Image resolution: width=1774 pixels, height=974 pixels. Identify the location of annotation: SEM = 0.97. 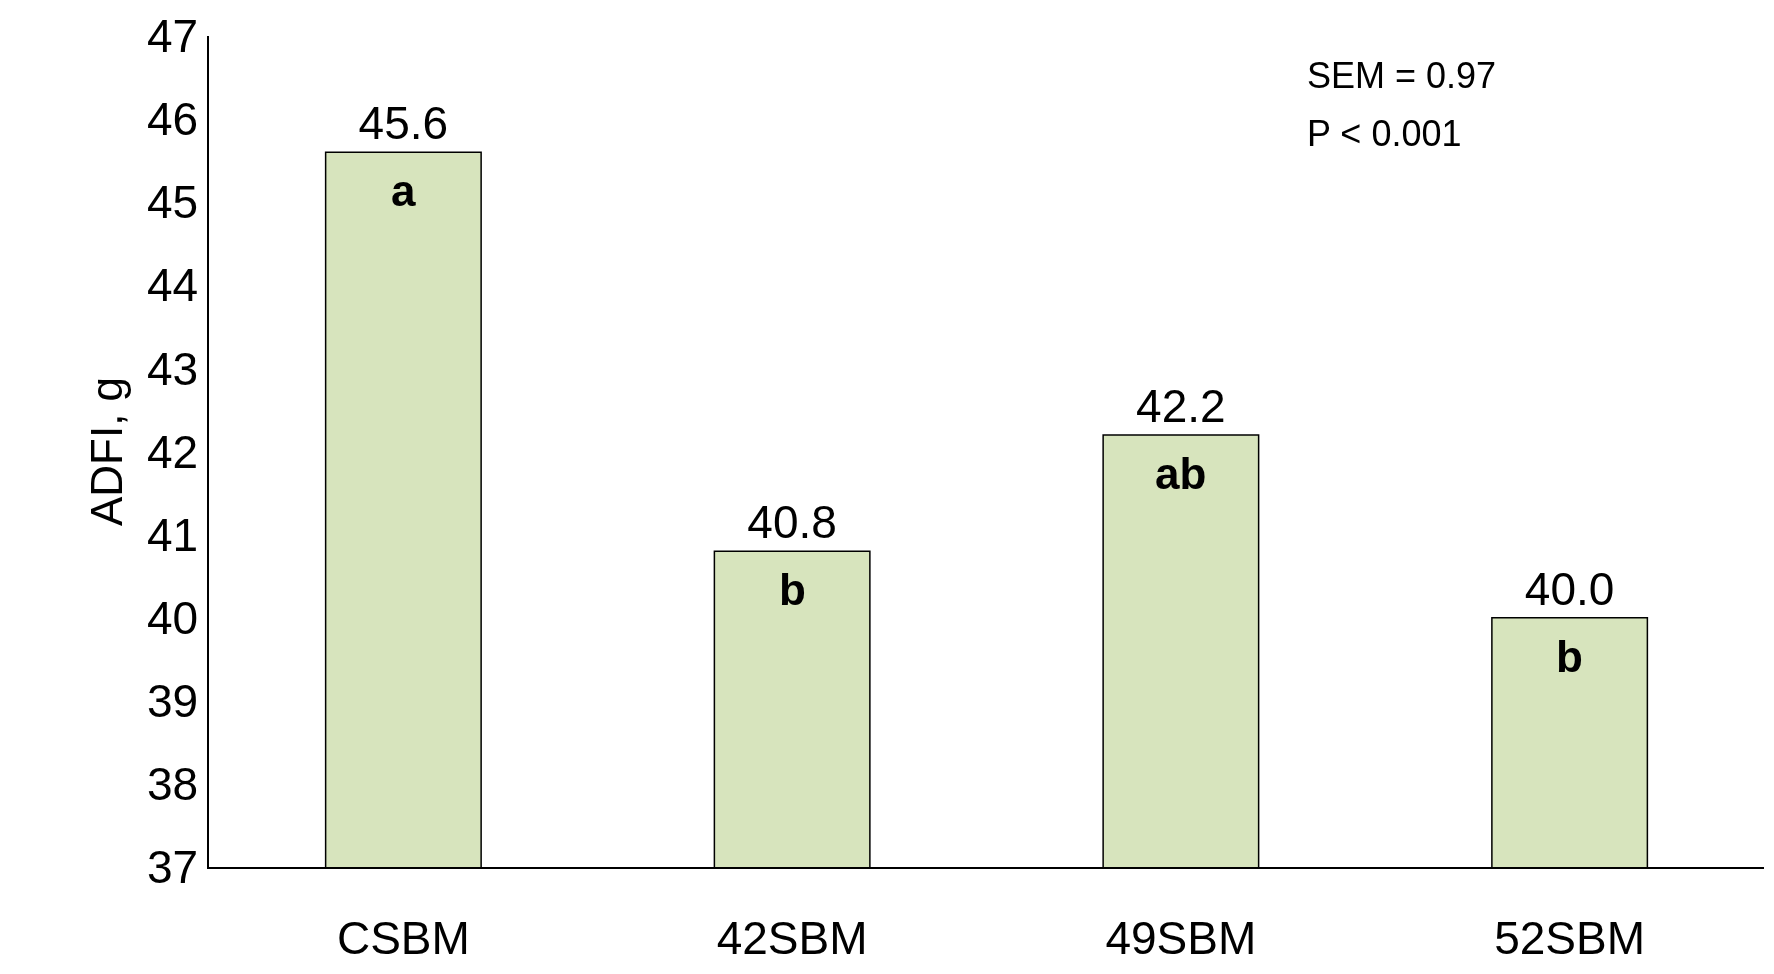
(1402, 75).